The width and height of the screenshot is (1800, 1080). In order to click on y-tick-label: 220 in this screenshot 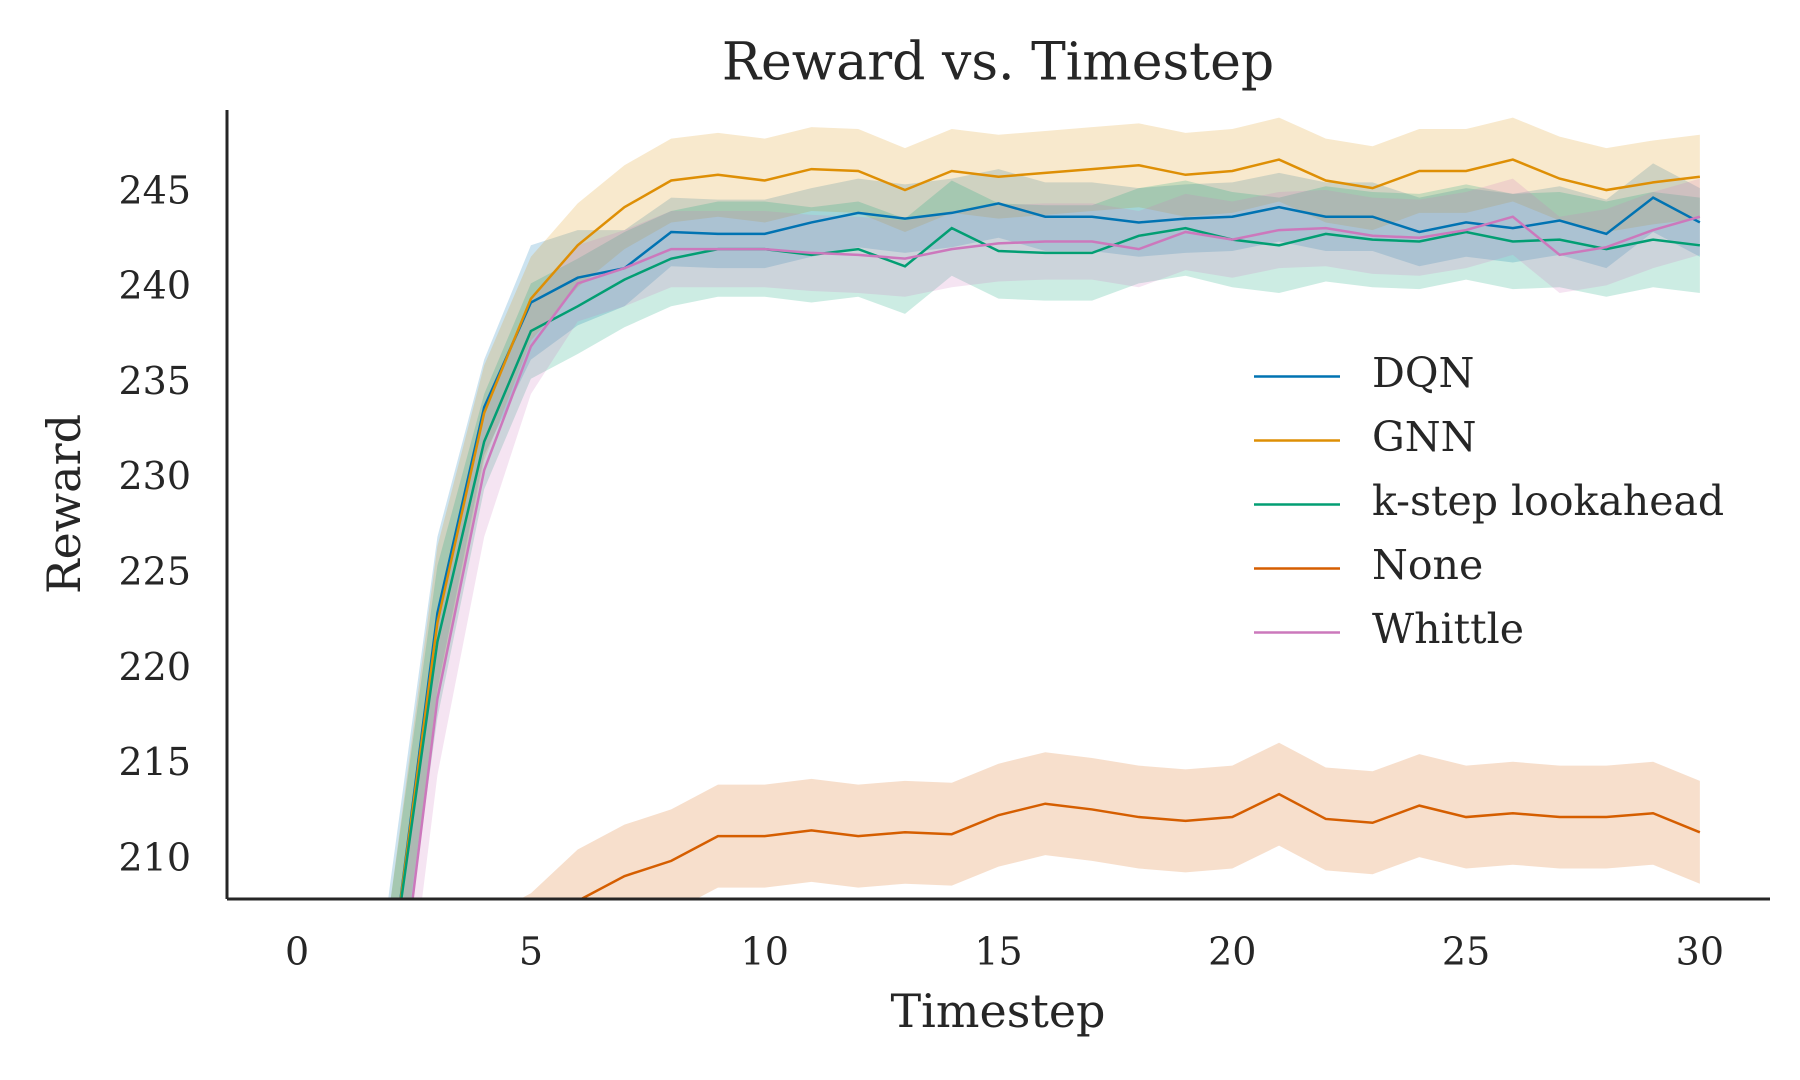, I will do `click(154, 667)`.